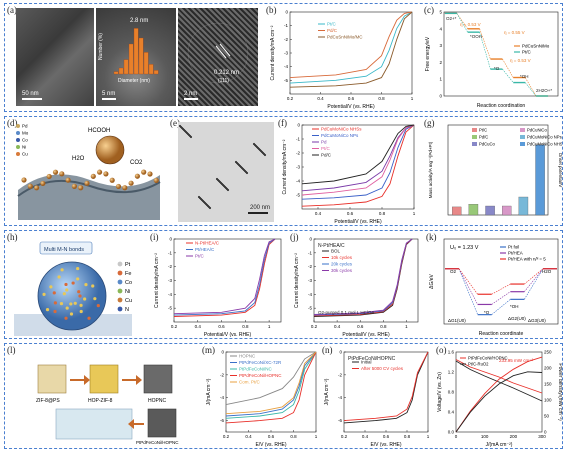  I want to click on energy-annotation: *O, so click(497, 68).